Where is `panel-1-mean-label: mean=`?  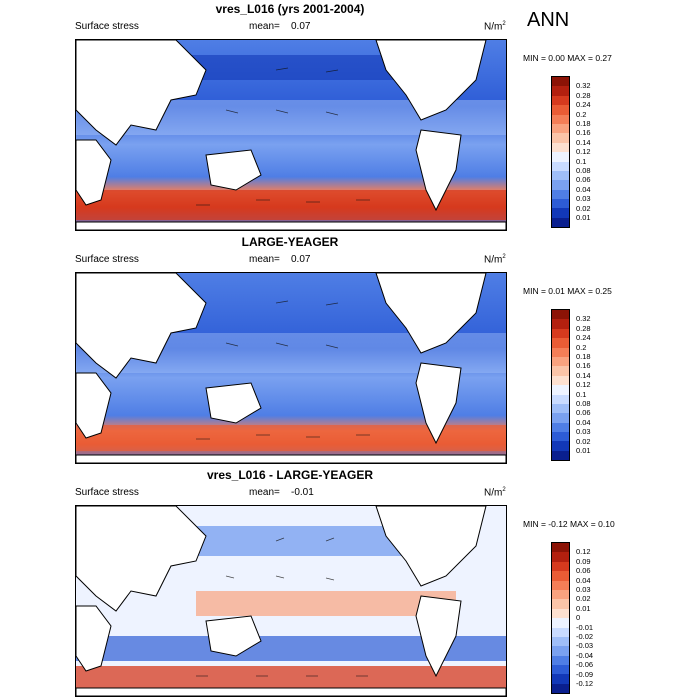 panel-1-mean-label: mean= is located at coordinates (264, 26).